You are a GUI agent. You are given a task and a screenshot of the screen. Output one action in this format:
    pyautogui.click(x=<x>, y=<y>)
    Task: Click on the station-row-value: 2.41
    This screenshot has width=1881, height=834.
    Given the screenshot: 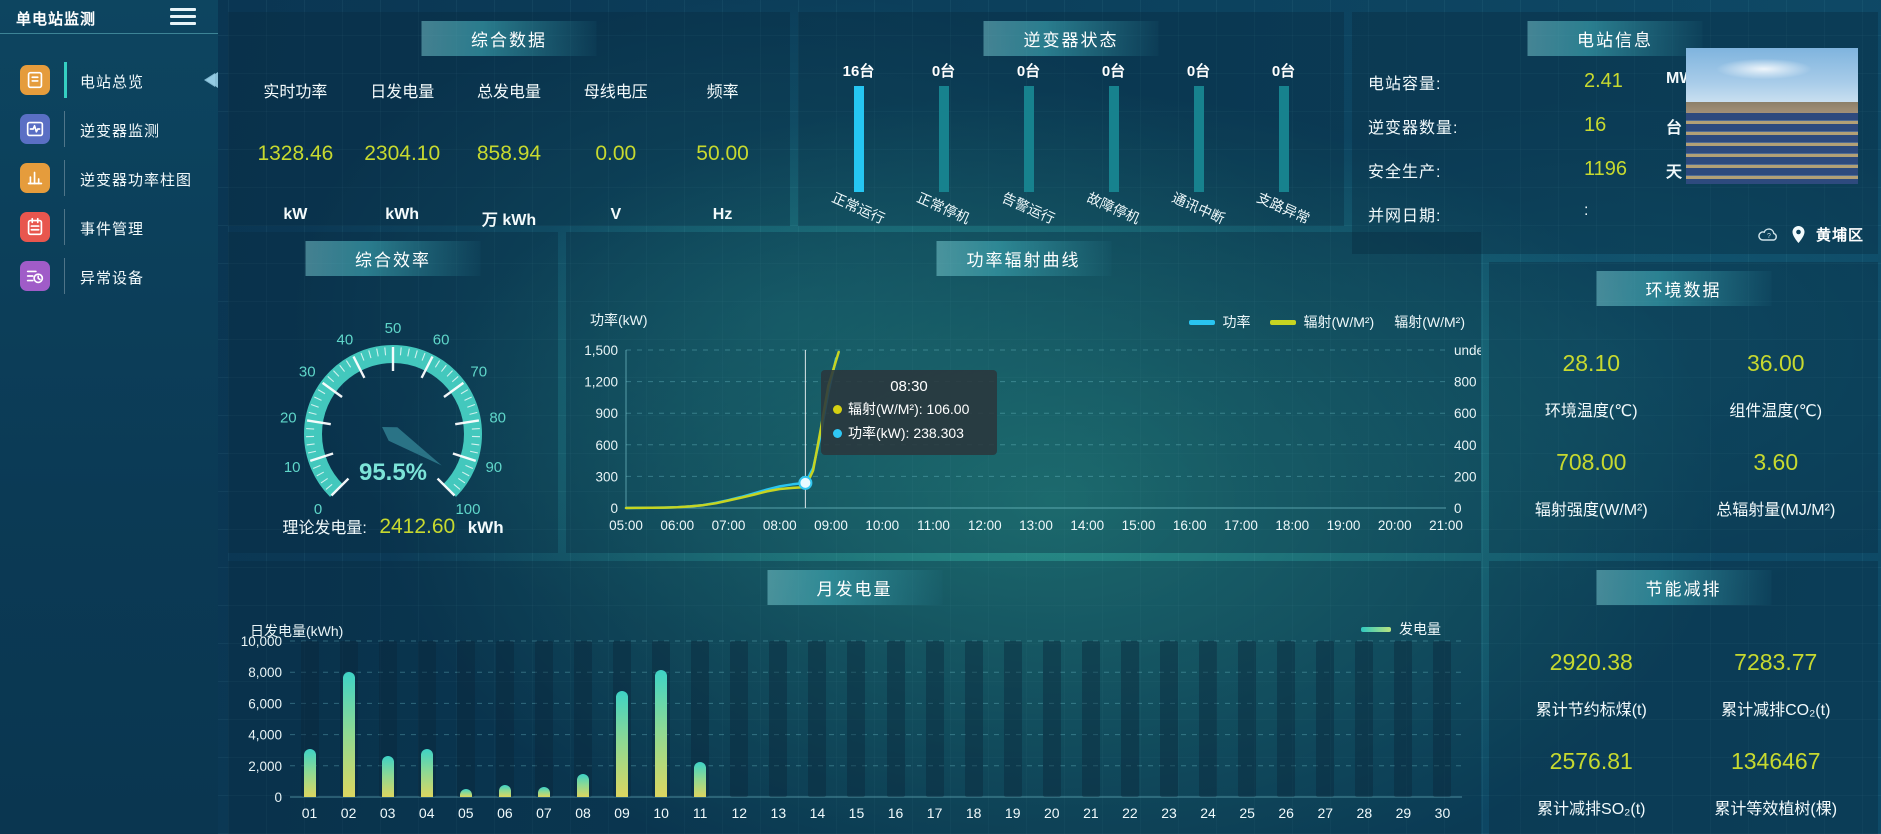 What is the action you would take?
    pyautogui.click(x=1603, y=81)
    